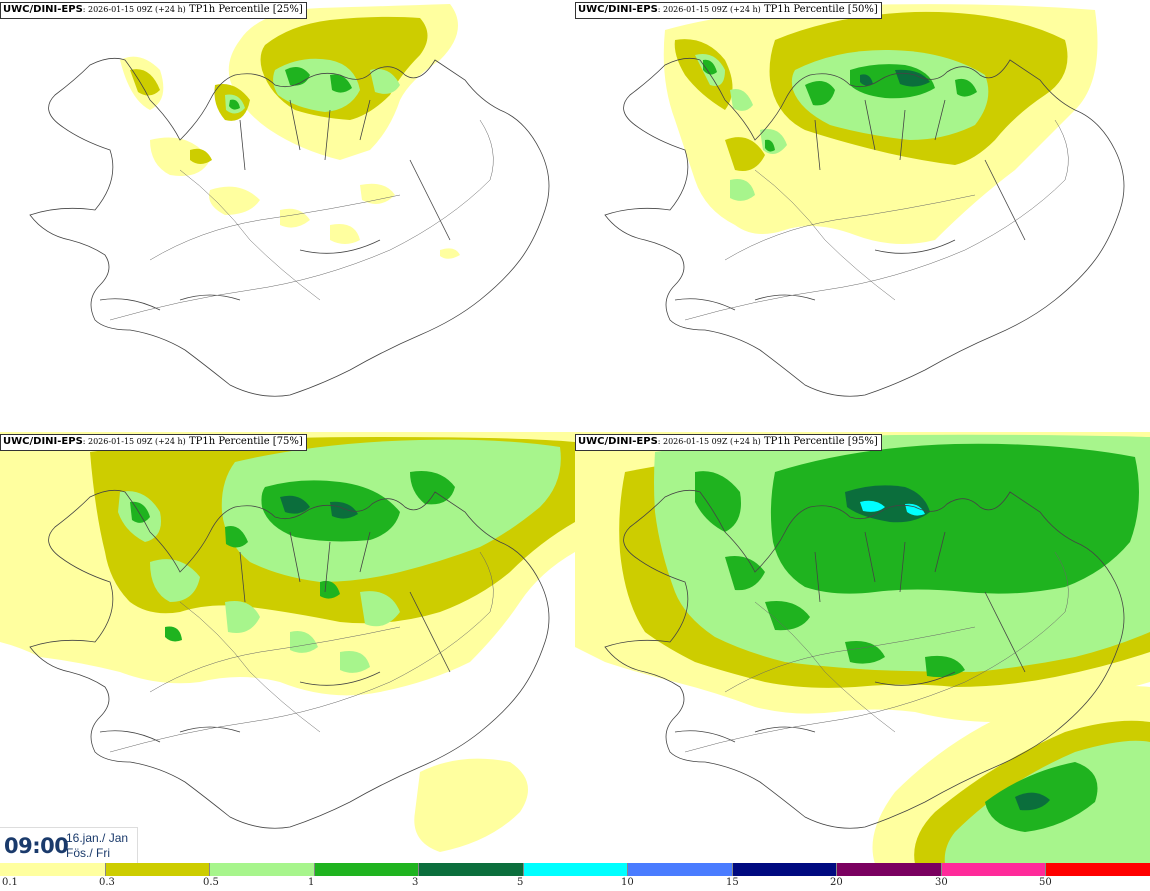 The image size is (1150, 891). I want to click on product-name: TP1h Percentile [95%], so click(820, 441).